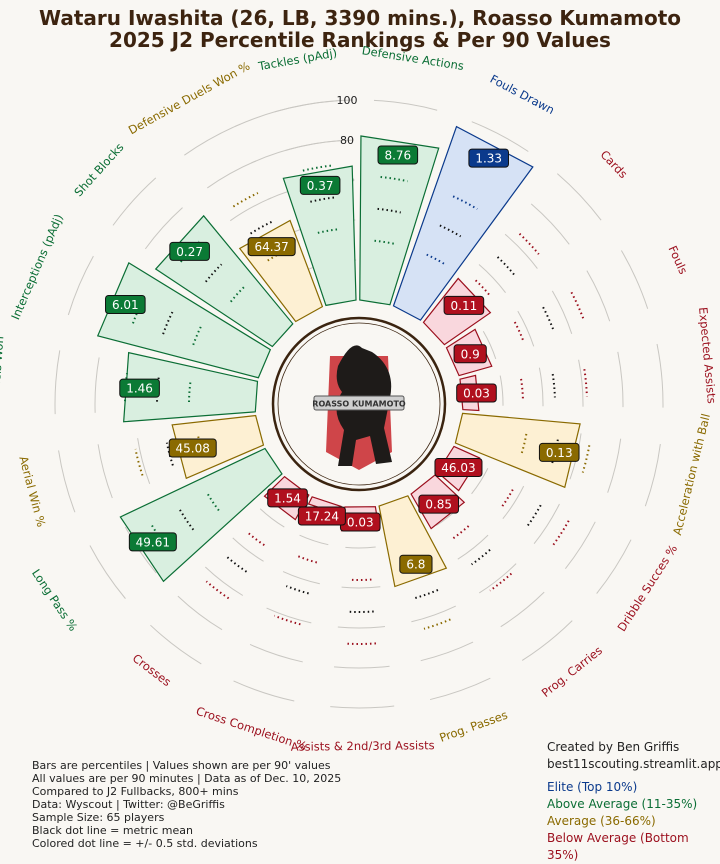  Describe the element at coordinates (186, 804) in the screenshot. I see `footer-line: Data: Wyscout | Twitter: @BeGriffis` at that location.